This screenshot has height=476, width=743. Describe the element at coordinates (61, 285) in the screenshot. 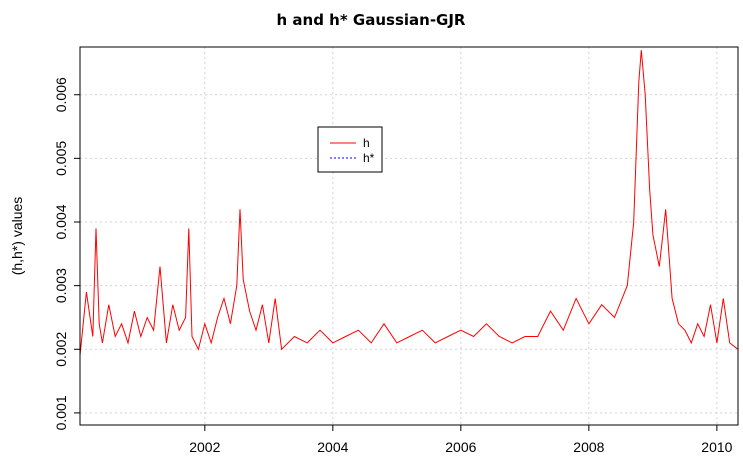

I see `y-tick-label-0.003: 0.003` at that location.